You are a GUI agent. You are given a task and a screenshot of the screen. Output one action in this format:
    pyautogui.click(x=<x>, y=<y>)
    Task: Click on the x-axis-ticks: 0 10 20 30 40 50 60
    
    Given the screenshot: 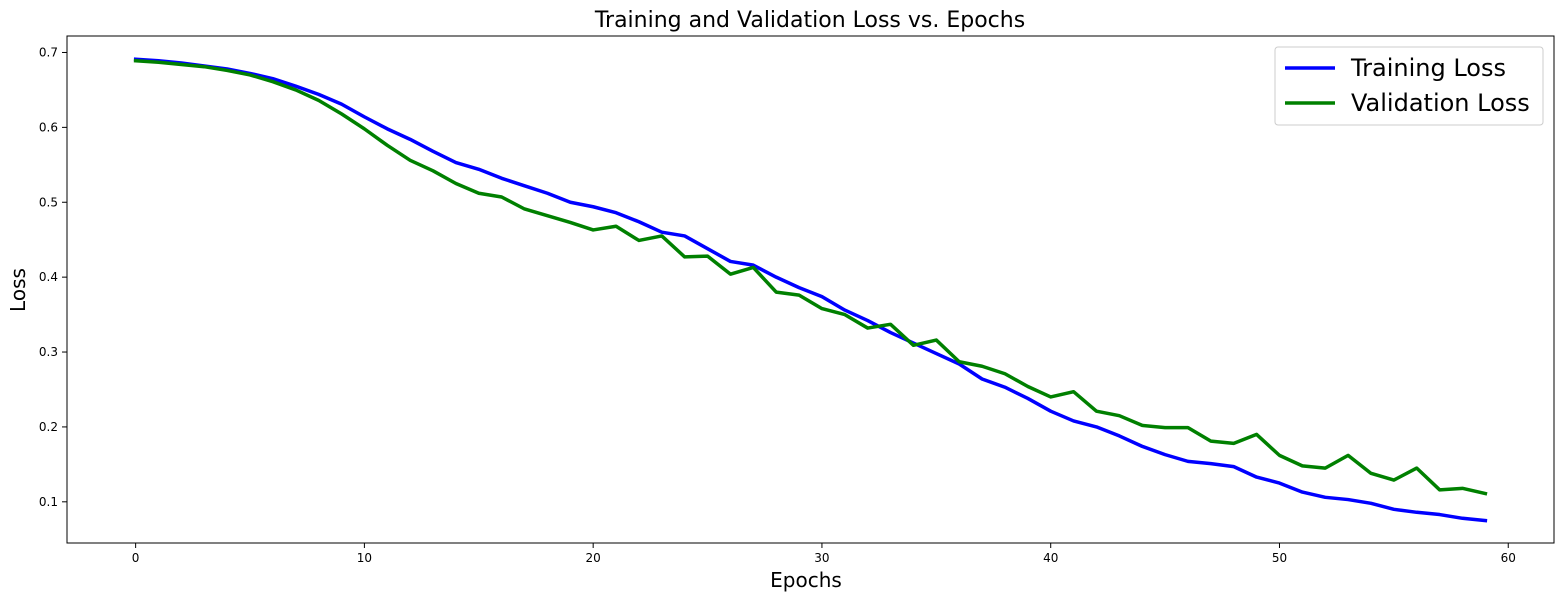 What is the action you would take?
    pyautogui.click(x=824, y=554)
    